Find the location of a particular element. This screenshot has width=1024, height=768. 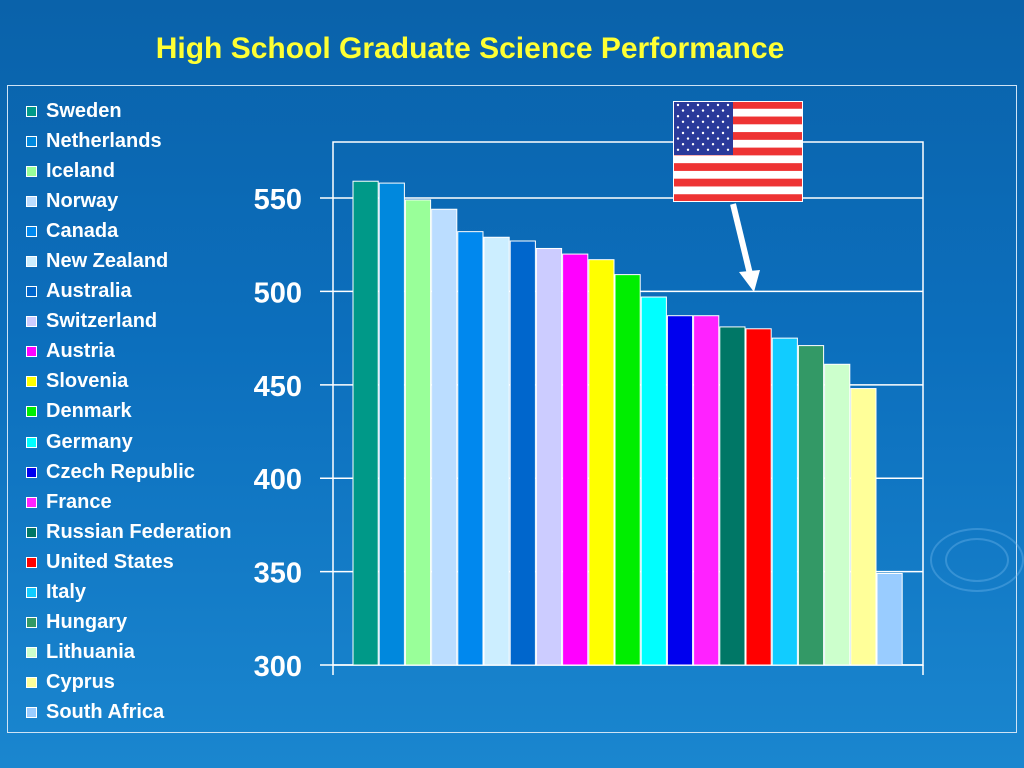

bar-norway is located at coordinates (444, 437).